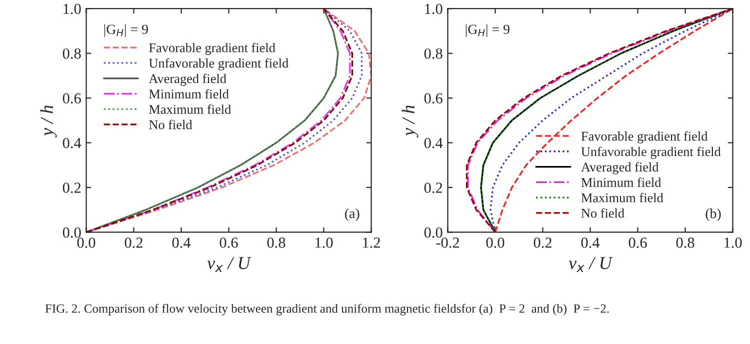  What do you see at coordinates (713, 215) in the screenshot?
I see `annotation: (b)` at bounding box center [713, 215].